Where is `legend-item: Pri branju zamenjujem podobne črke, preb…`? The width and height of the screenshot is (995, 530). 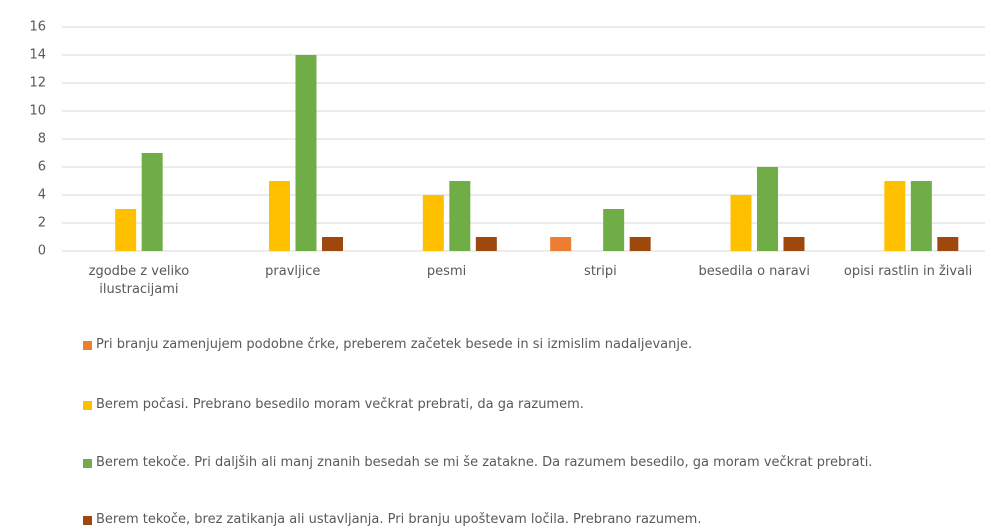 legend-item: Pri branju zamenjujem podobne črke, preb… is located at coordinates (523, 345).